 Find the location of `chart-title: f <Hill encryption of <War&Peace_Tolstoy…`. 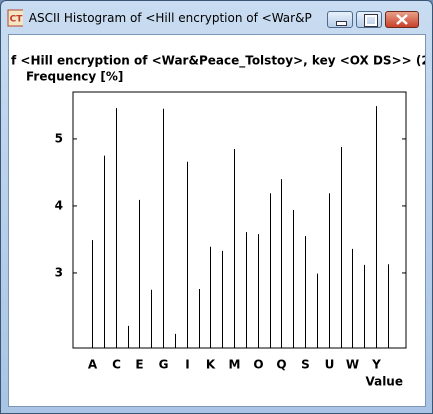

chart-title: f <Hill encryption of <War&Peace_Tolstoy… is located at coordinates (218, 61).